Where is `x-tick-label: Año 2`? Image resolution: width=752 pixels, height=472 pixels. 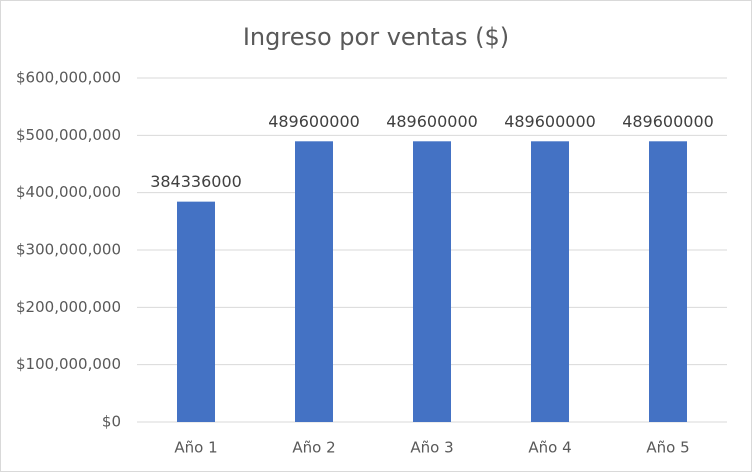 x-tick-label: Año 2 is located at coordinates (313, 448).